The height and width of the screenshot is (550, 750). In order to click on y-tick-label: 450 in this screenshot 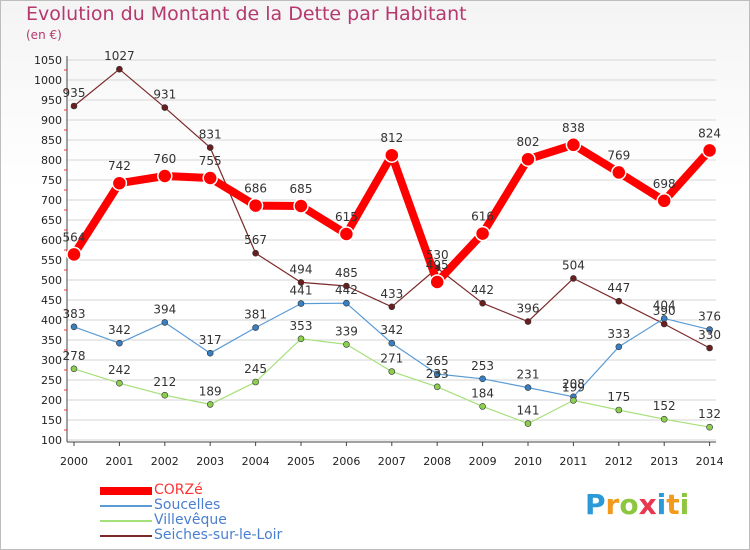, I will do `click(51, 300)`.